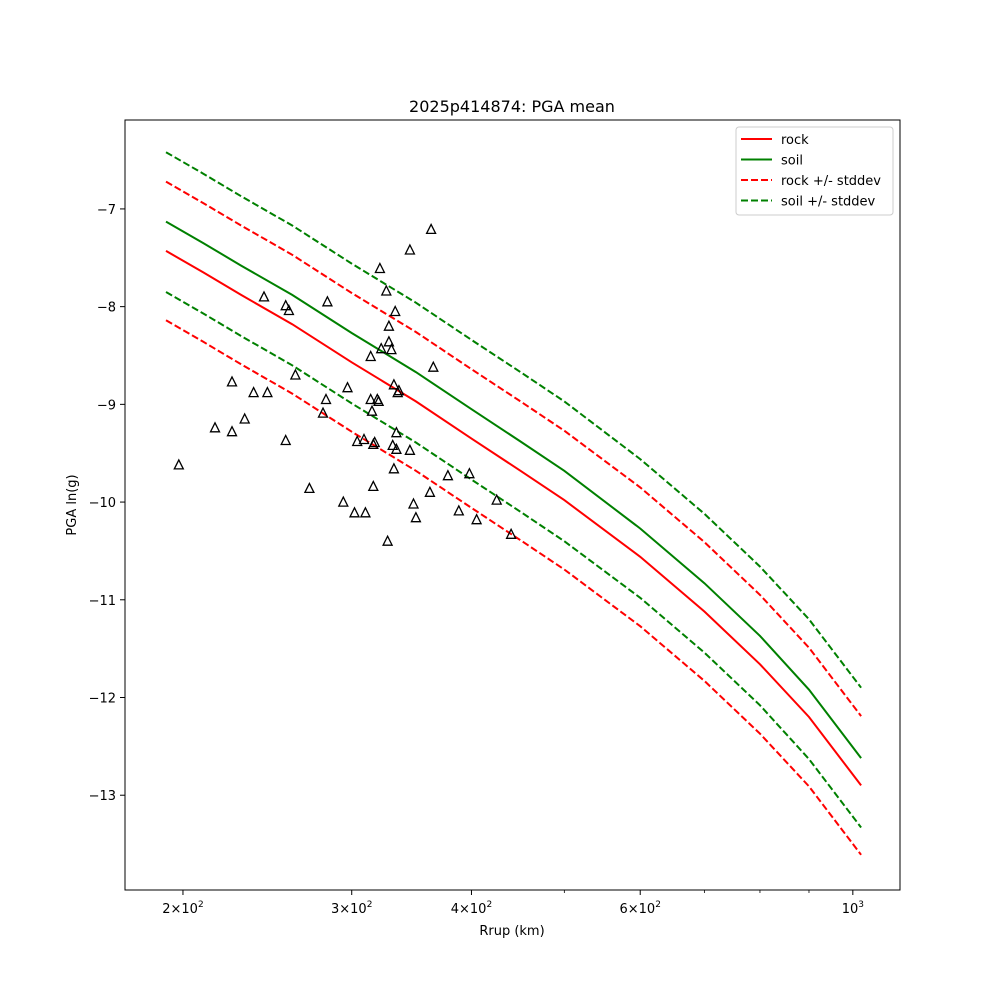  What do you see at coordinates (471, 908) in the screenshot?
I see `x-tick-label: 4×102` at bounding box center [471, 908].